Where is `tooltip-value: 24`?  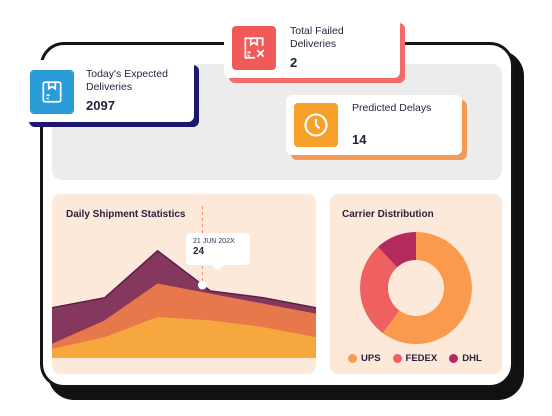
tooltip-value: 24 is located at coordinates (199, 251).